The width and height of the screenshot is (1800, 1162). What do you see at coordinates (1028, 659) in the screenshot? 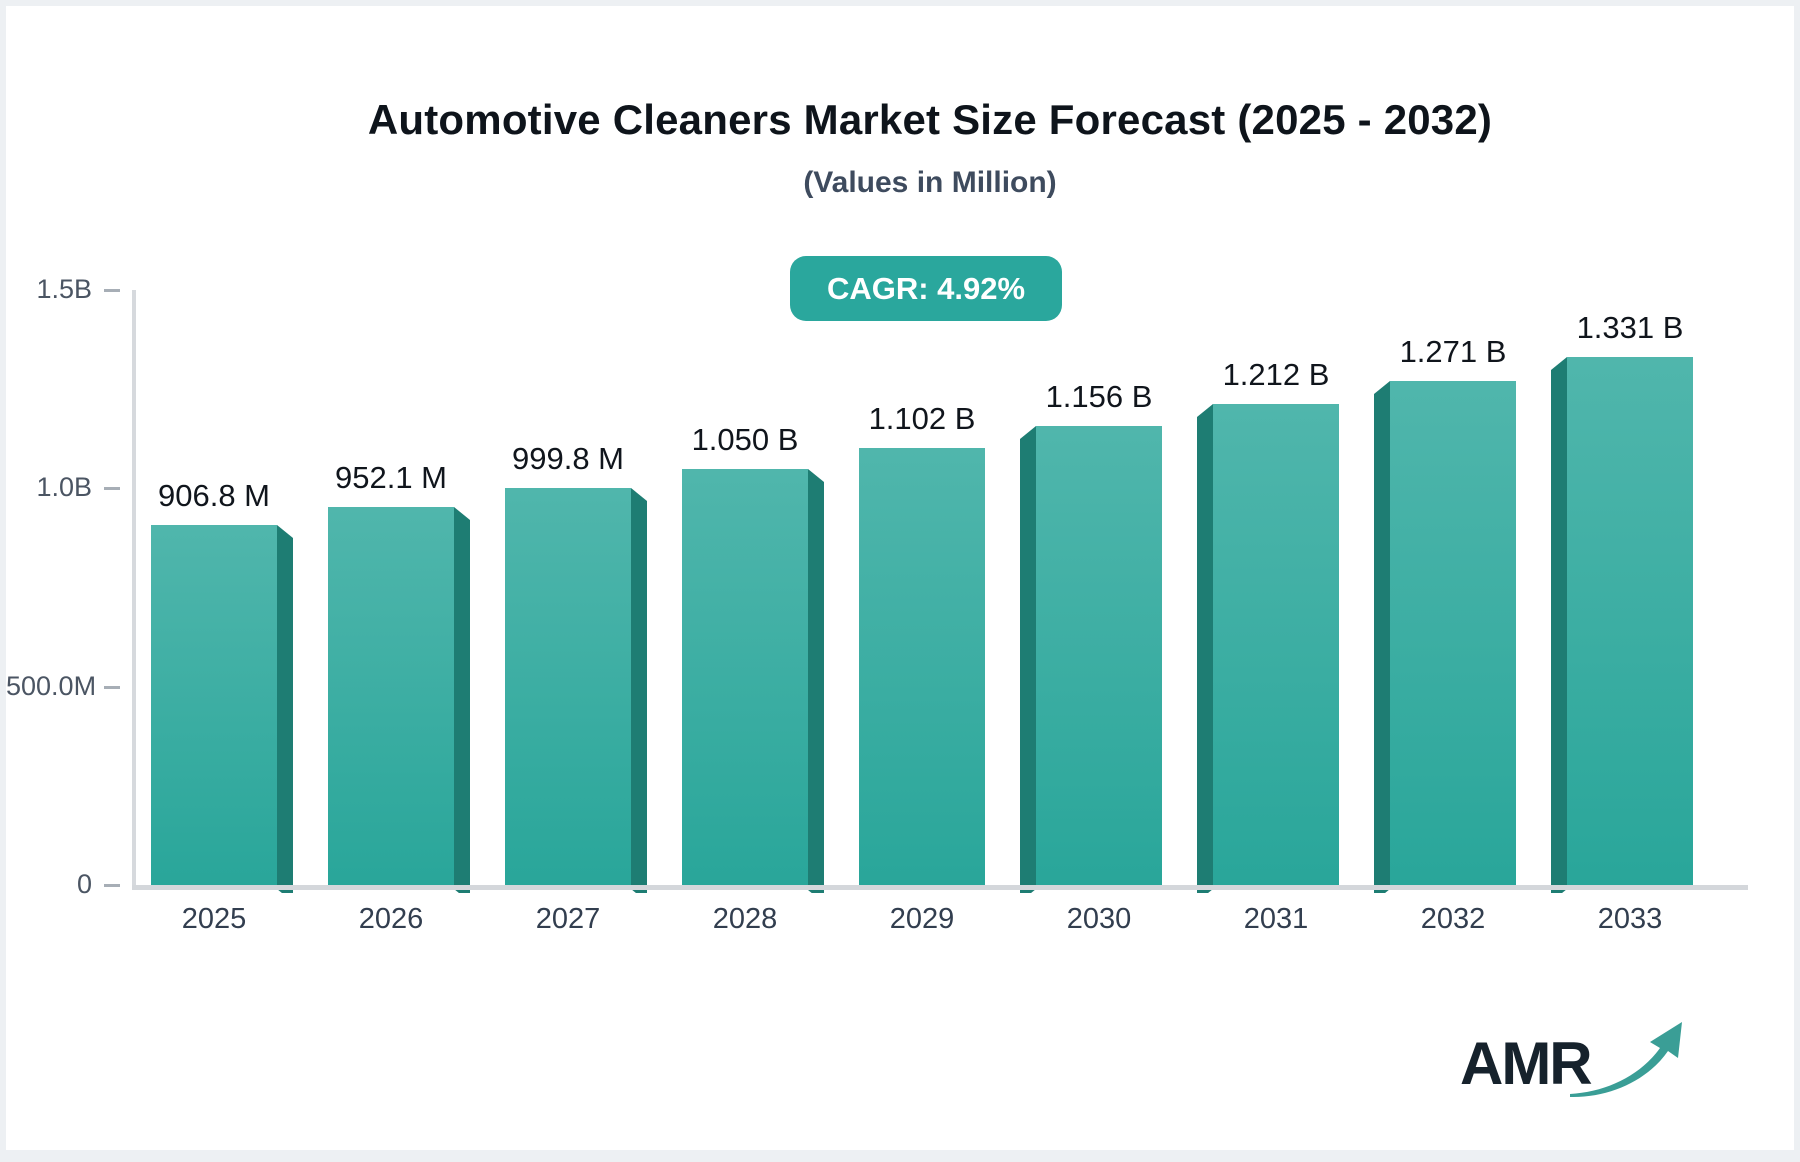
I see `bar-side-2030` at bounding box center [1028, 659].